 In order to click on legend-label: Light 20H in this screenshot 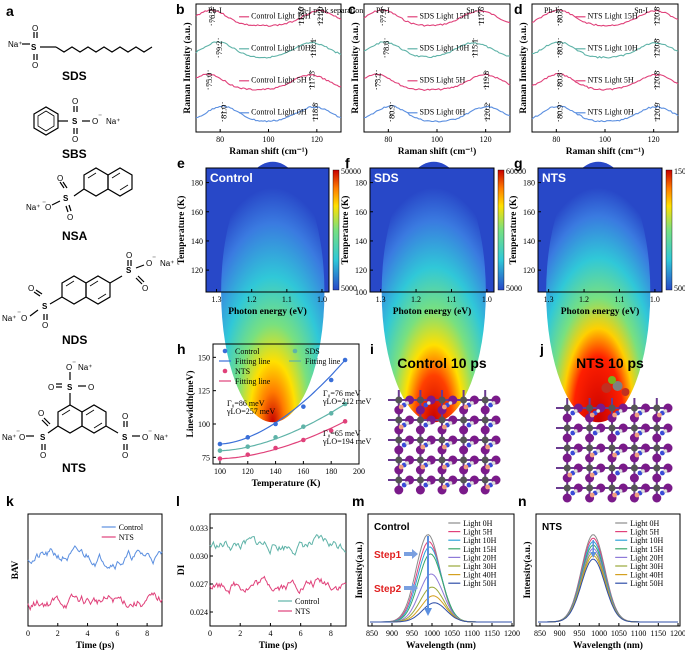, I will do `click(646, 557)`.